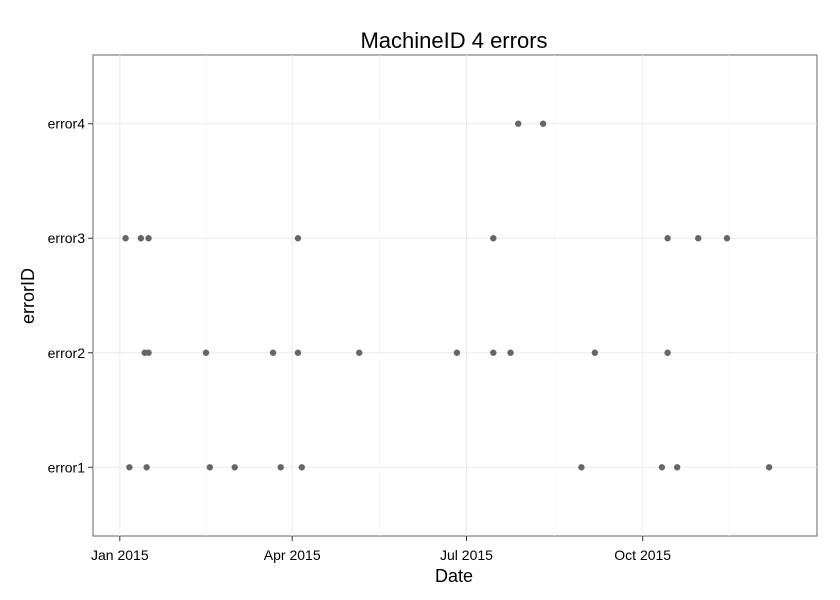 The width and height of the screenshot is (840, 600). I want to click on y-tick-label: error1, so click(67, 467).